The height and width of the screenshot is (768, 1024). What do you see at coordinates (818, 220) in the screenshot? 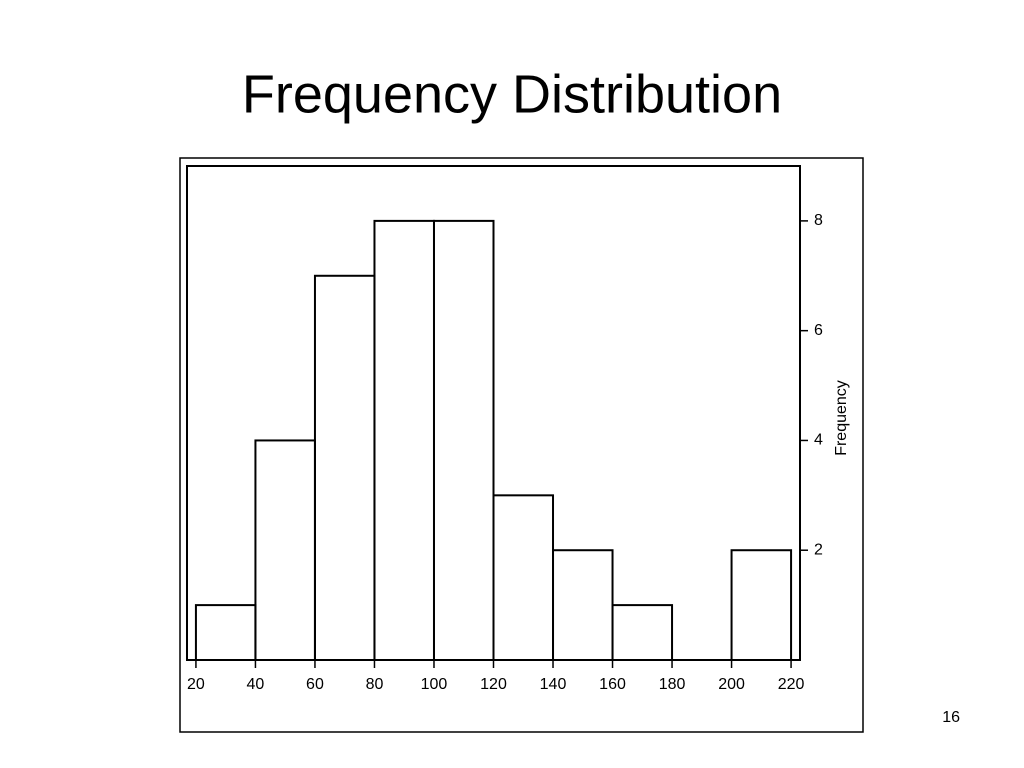
I see `y-tick-label: 8` at bounding box center [818, 220].